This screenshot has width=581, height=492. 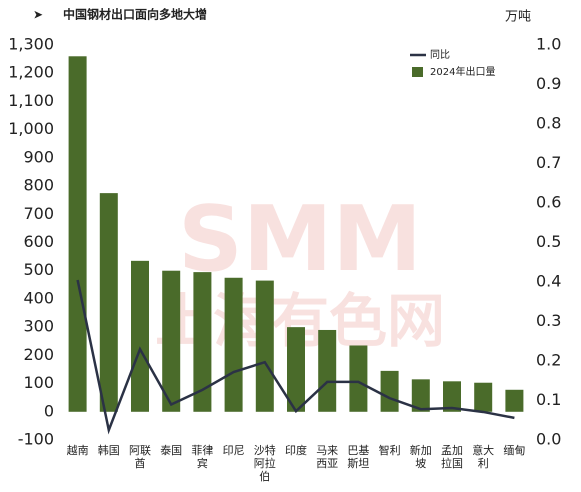 I want to click on x-tick-label: 新加坡, so click(x=421, y=456).